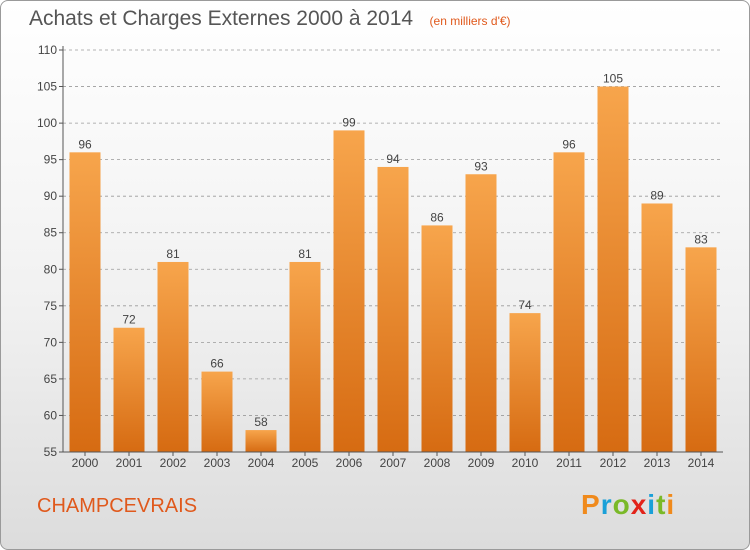 Image resolution: width=750 pixels, height=550 pixels. What do you see at coordinates (217, 463) in the screenshot?
I see `x-tick-label: 2003` at bounding box center [217, 463].